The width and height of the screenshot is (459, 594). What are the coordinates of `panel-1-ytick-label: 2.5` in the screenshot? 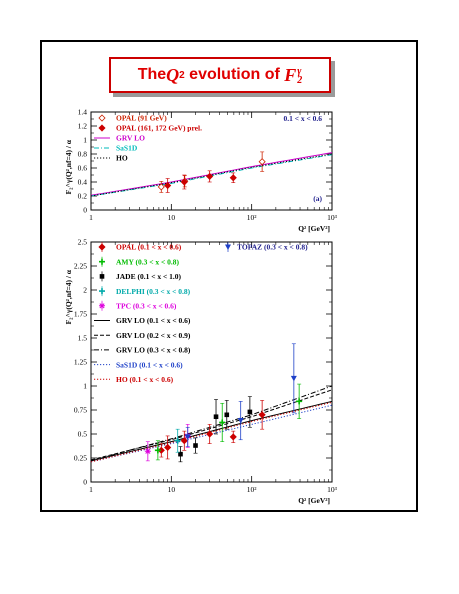 It's located at (83, 242).